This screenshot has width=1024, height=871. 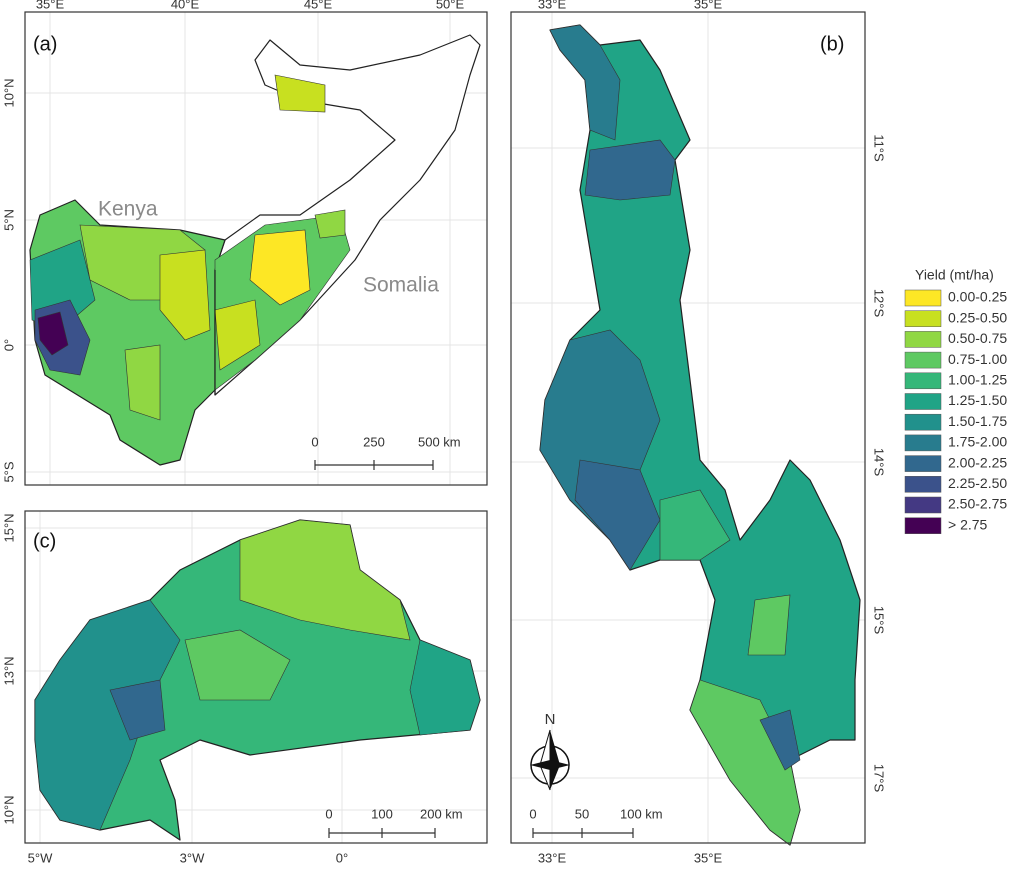 What do you see at coordinates (474, 649) in the screenshot?
I see `scale-bar` at bounding box center [474, 649].